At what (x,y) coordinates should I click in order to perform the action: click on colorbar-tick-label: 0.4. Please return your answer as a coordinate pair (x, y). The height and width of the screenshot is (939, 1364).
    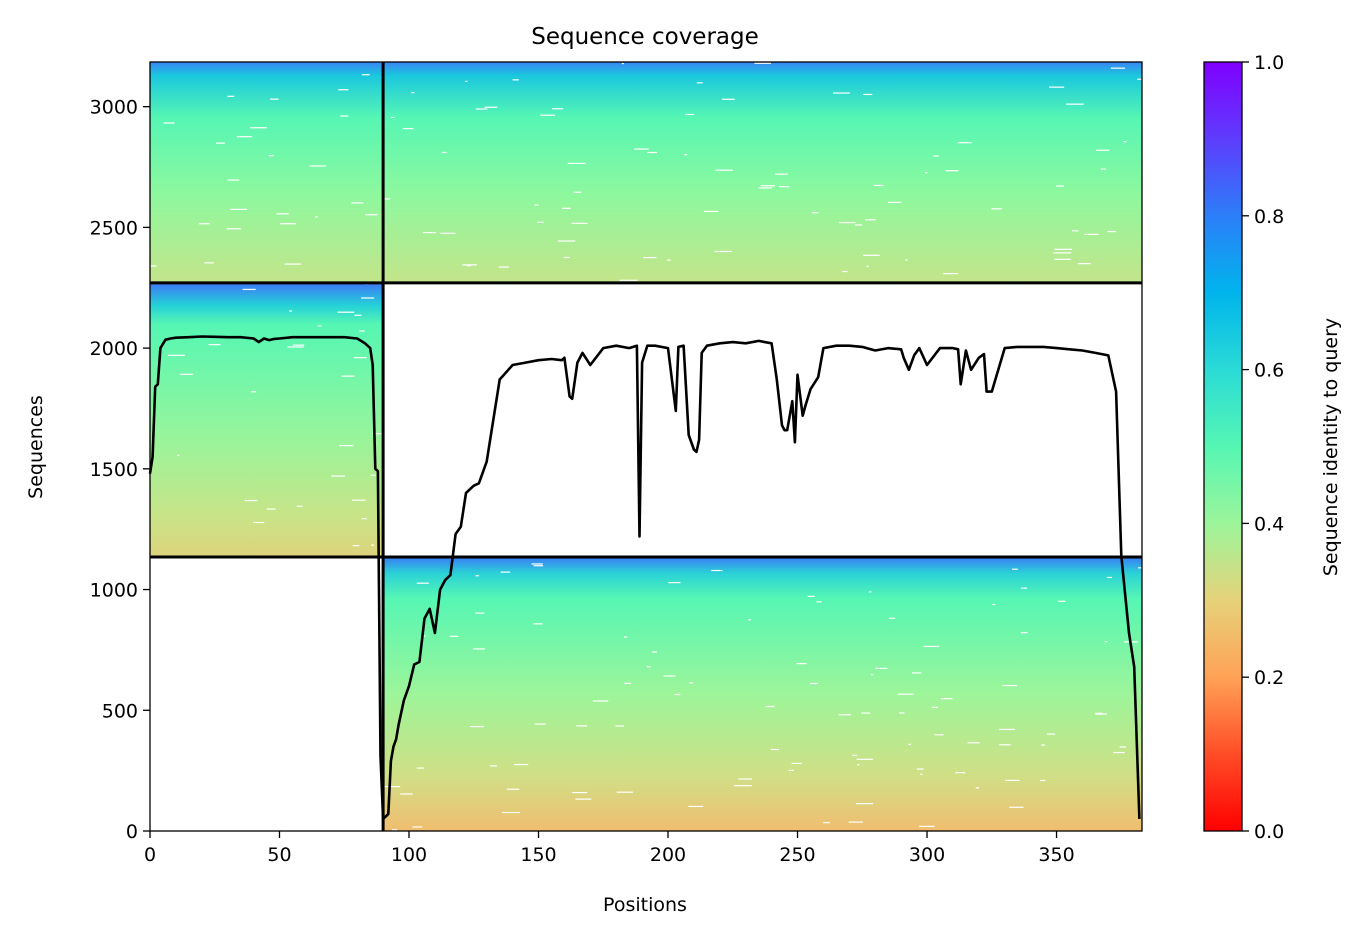
    Looking at the image, I should click on (1269, 524).